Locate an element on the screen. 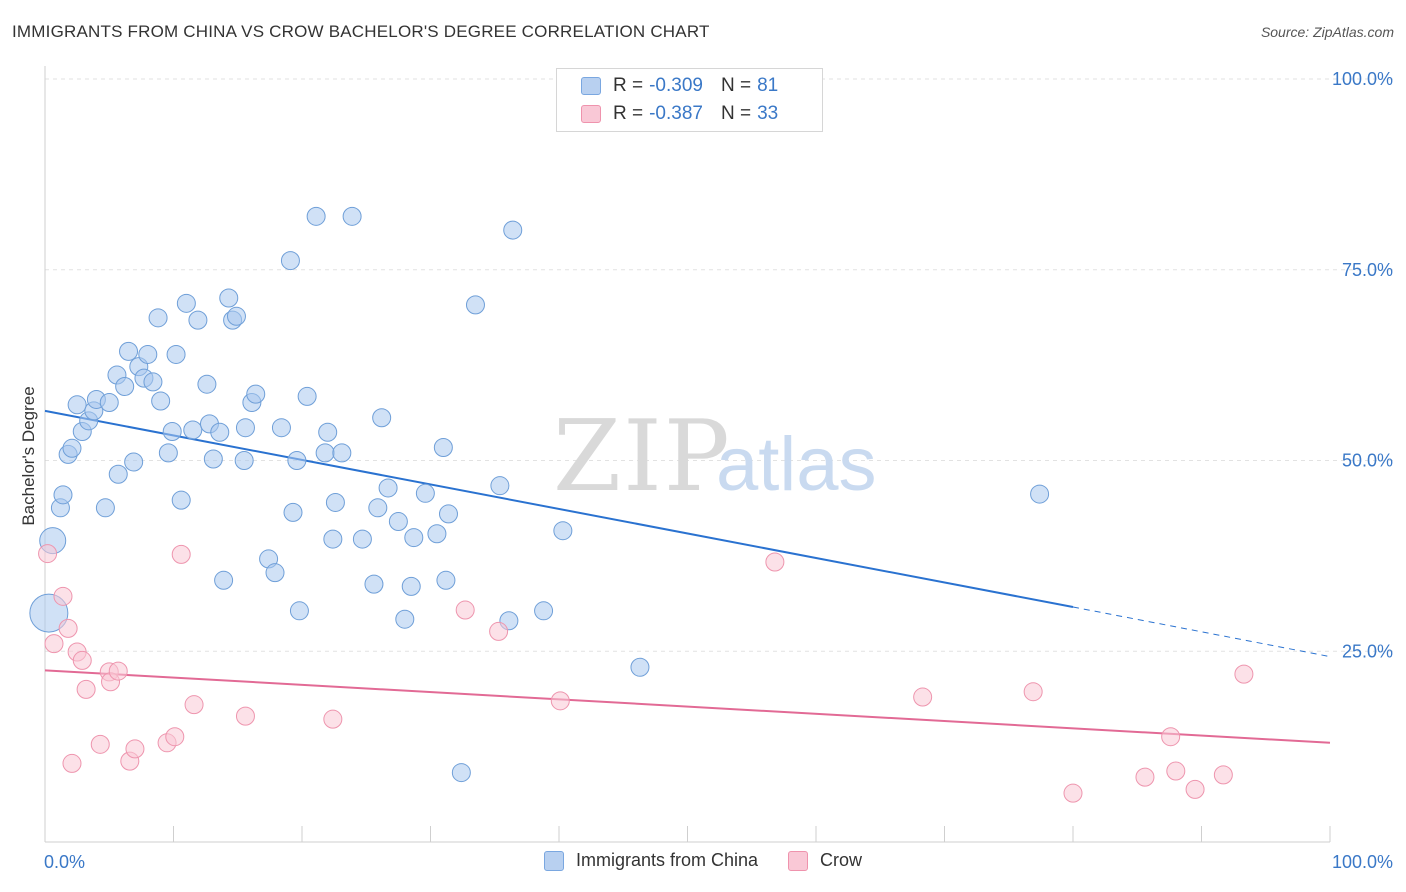  legend-row-crow: R = -0.387 N = 33 is located at coordinates (679, 114).